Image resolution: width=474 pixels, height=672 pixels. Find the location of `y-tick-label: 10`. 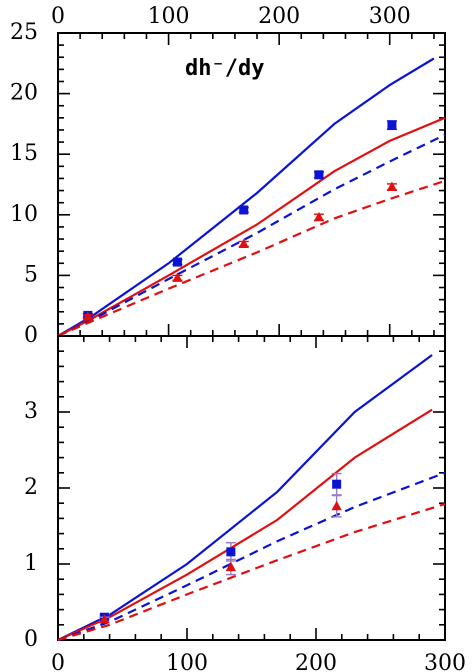

y-tick-label: 10 is located at coordinates (24, 214).